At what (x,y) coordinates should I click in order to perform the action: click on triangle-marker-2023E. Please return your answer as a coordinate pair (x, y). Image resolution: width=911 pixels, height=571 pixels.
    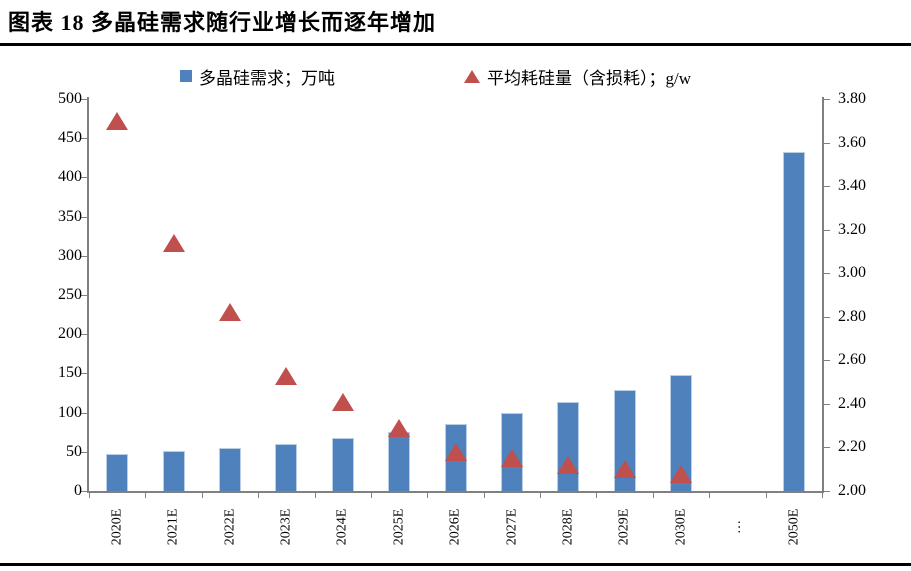
    Looking at the image, I should click on (286, 375).